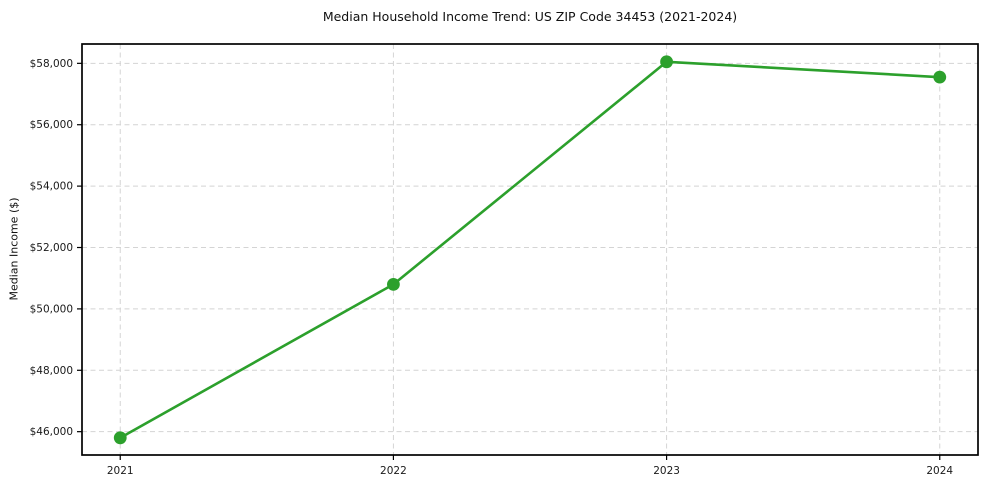  I want to click on data-point-2021, so click(120, 438).